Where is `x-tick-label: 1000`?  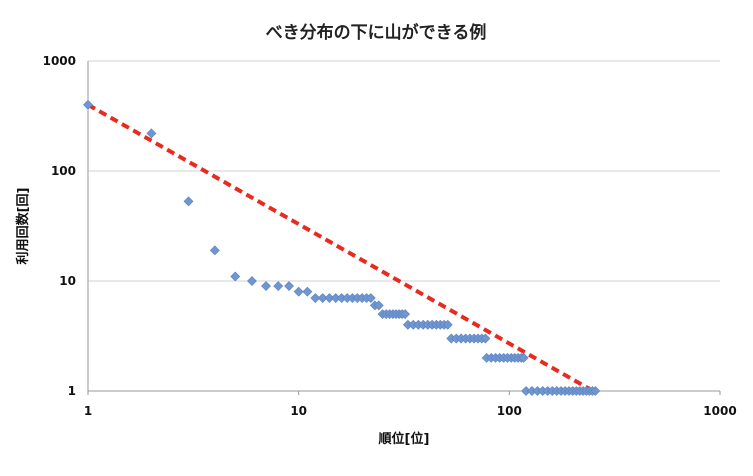
x-tick-label: 1000 is located at coordinates (719, 411).